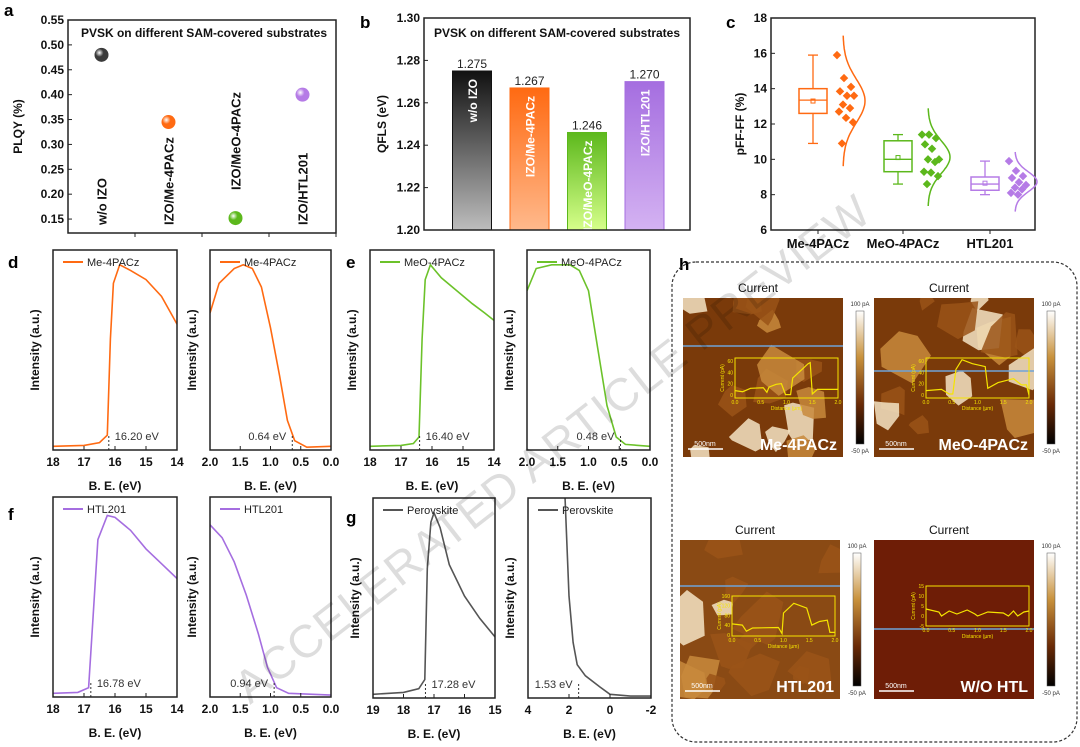 The height and width of the screenshot is (747, 1080). Describe the element at coordinates (921, 587) in the screenshot. I see `profile-y-tick: 15` at that location.